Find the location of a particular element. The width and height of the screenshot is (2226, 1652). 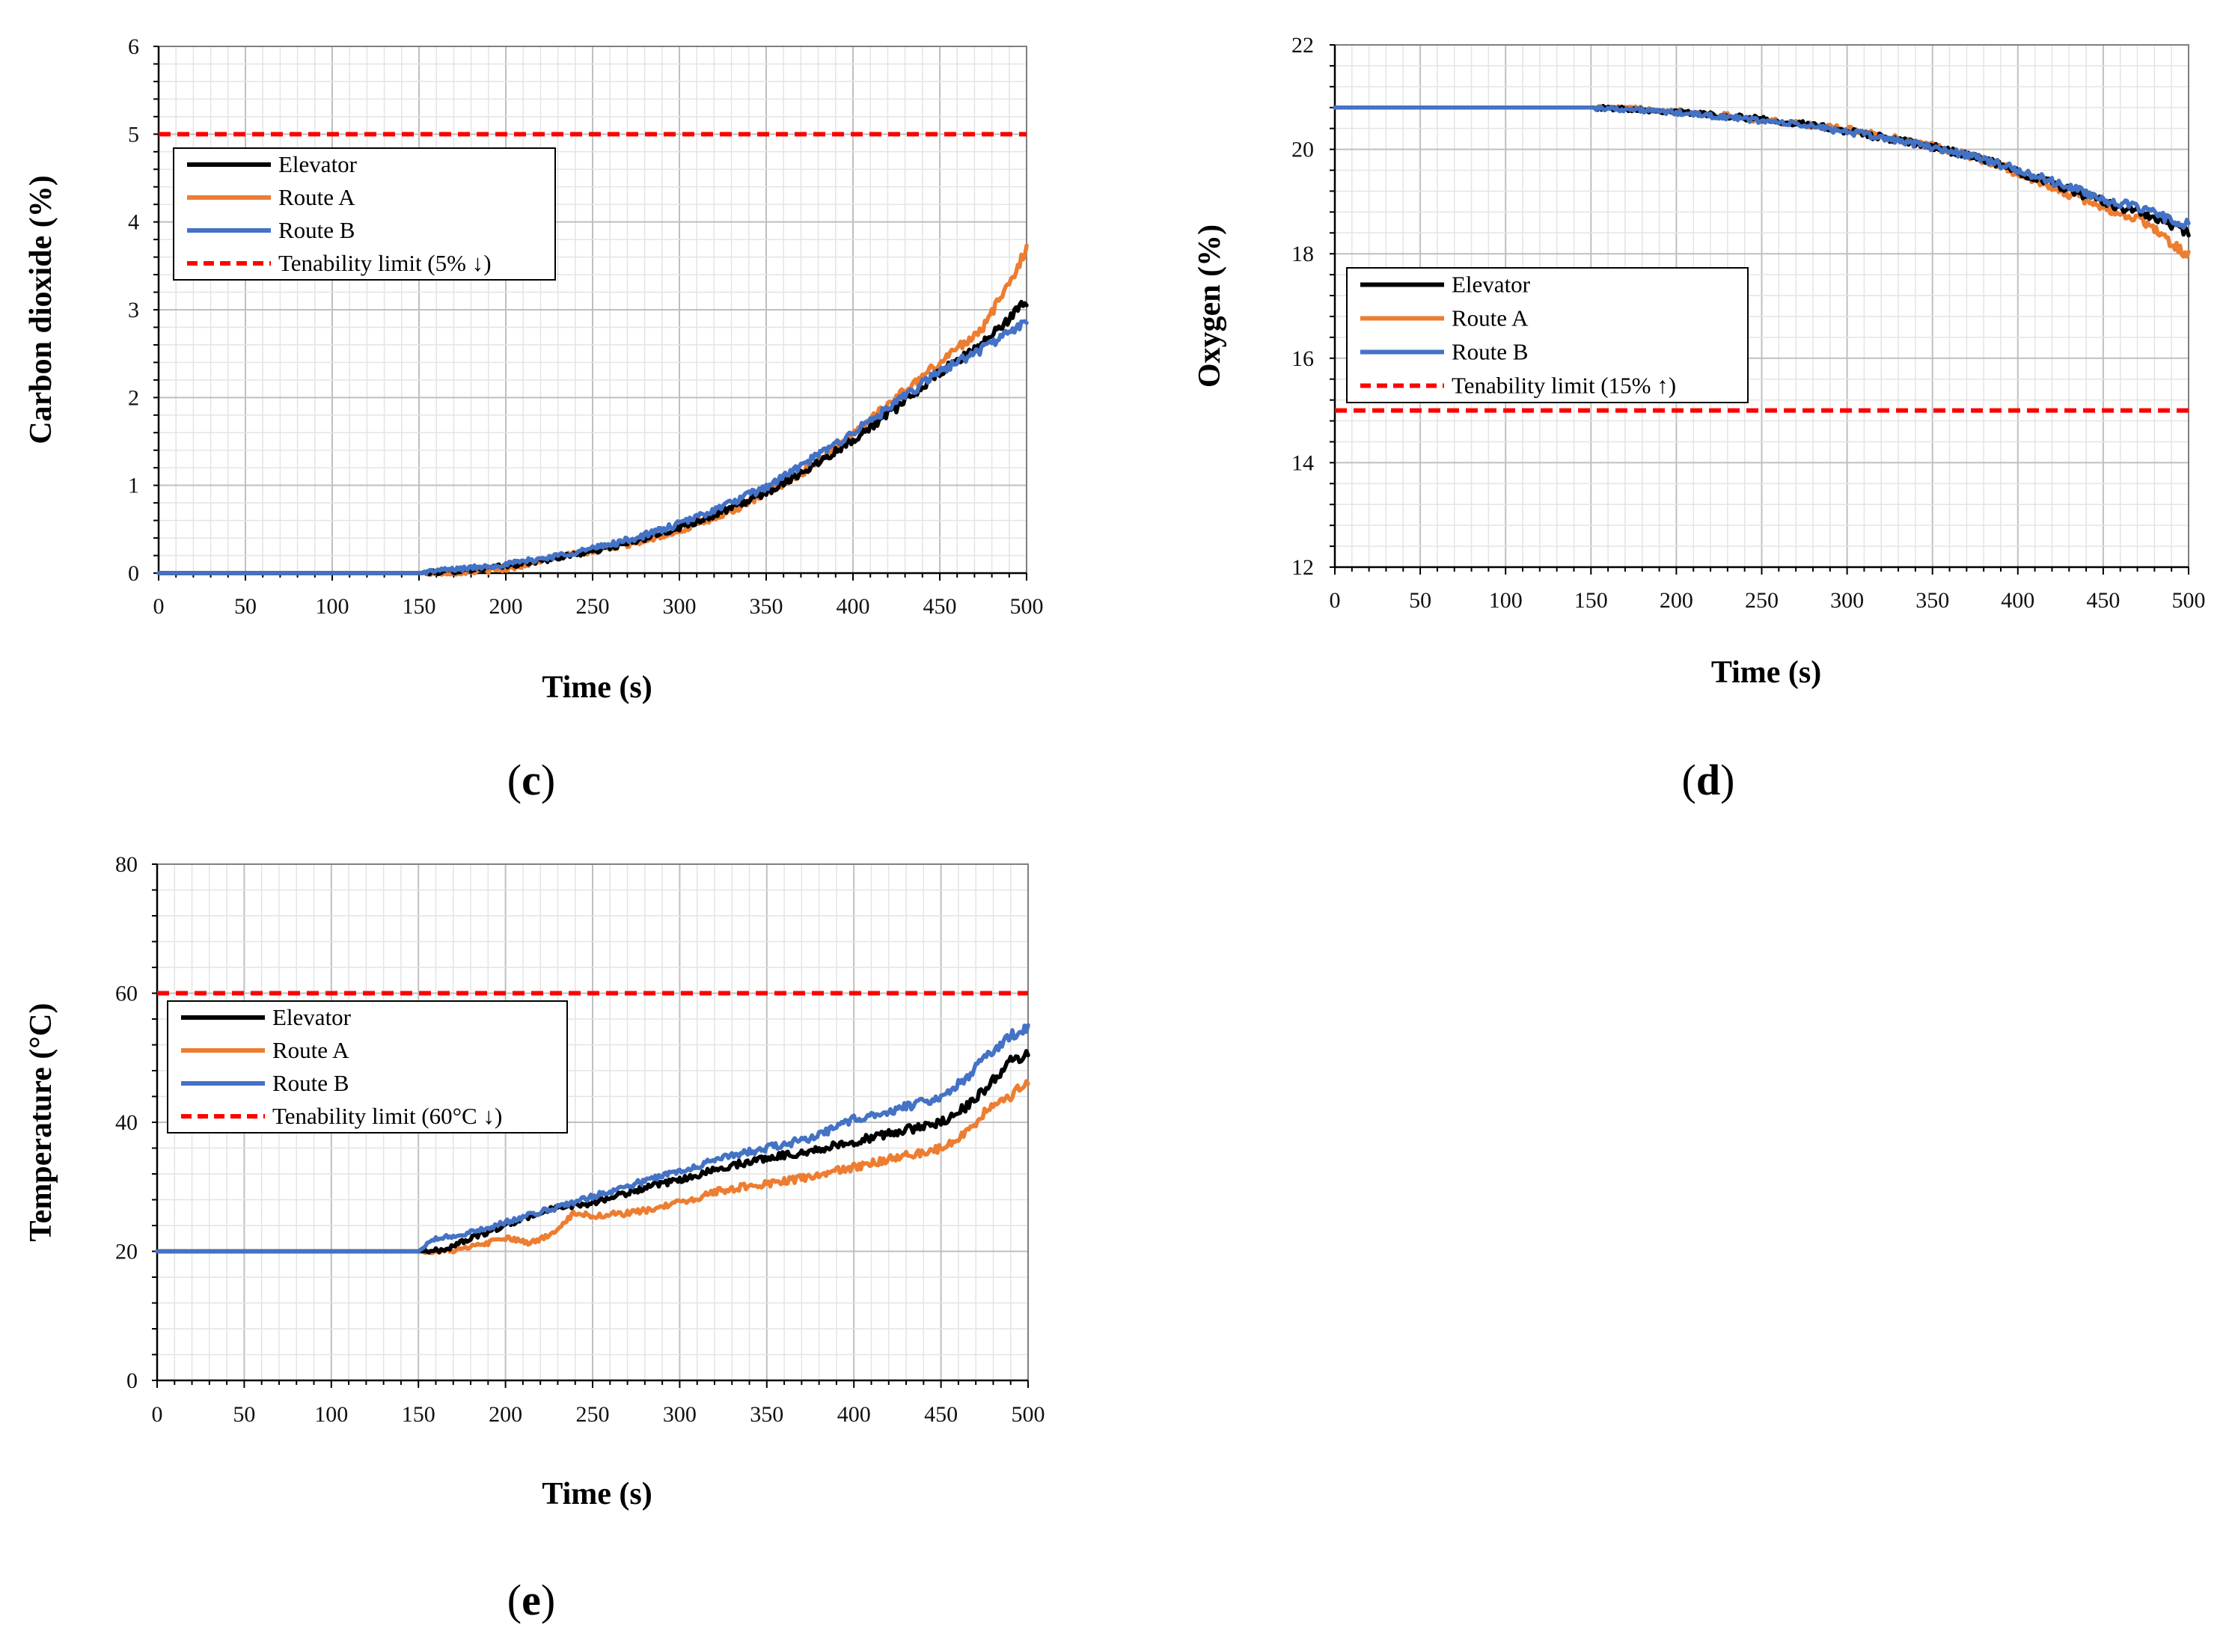

y-tick-label: 12 is located at coordinates (1303, 567).